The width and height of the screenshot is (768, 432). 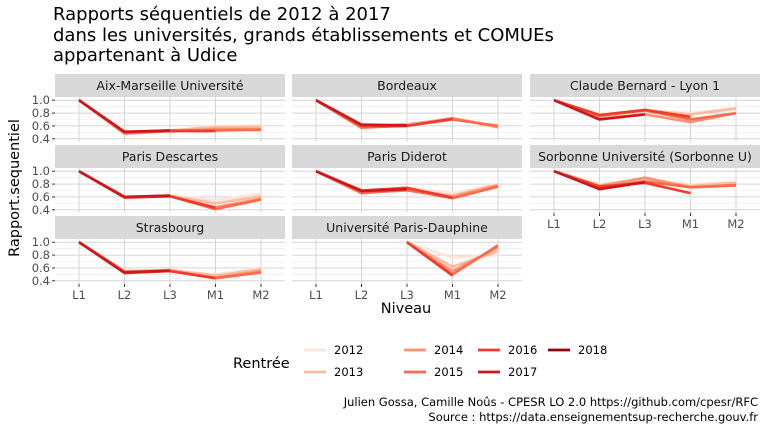 What do you see at coordinates (522, 372) in the screenshot?
I see `legend-label-2017: 2017` at bounding box center [522, 372].